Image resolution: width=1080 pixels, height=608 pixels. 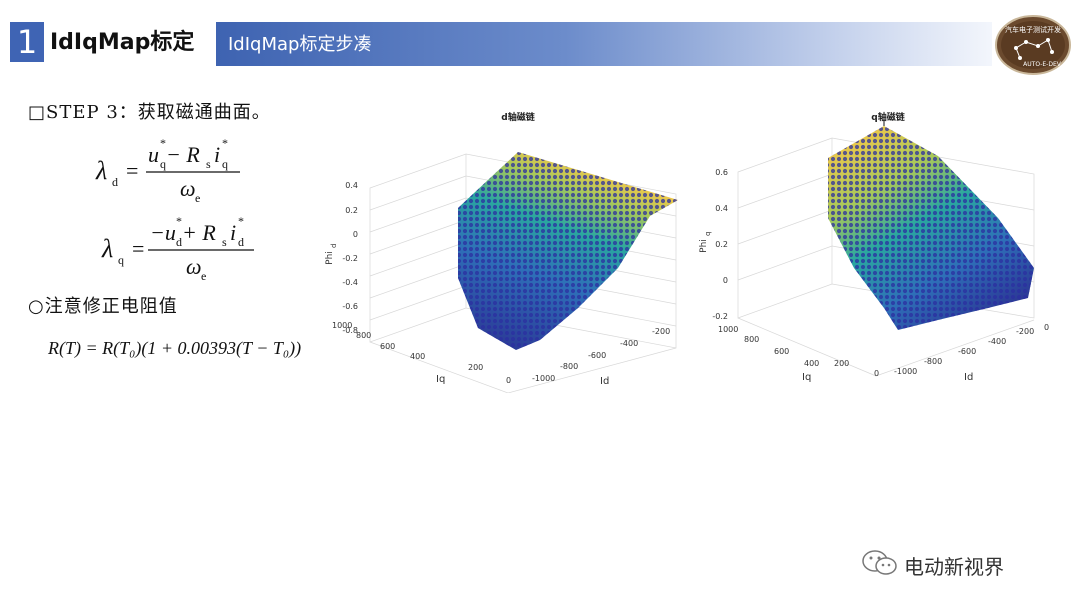 I want to click on eq-d-equals: =, so click(x=132, y=170).